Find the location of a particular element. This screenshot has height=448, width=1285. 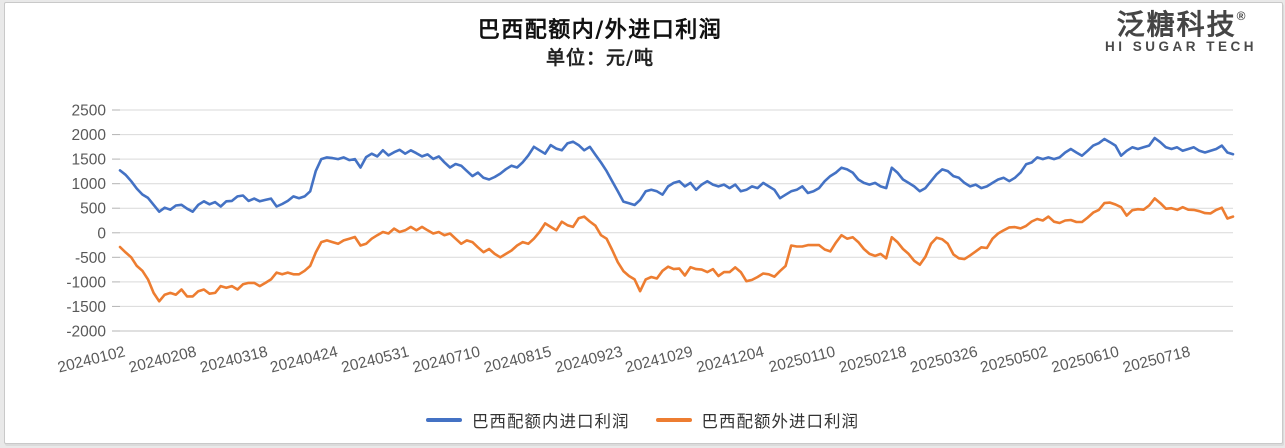

svg-text: -500 is located at coordinates (90, 258).